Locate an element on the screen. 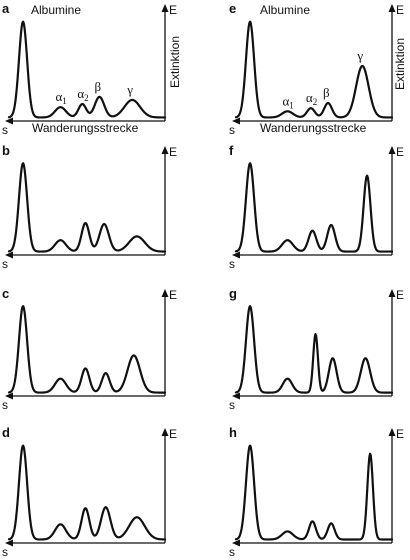  x-axis-letter-b: s is located at coordinates (5, 264).